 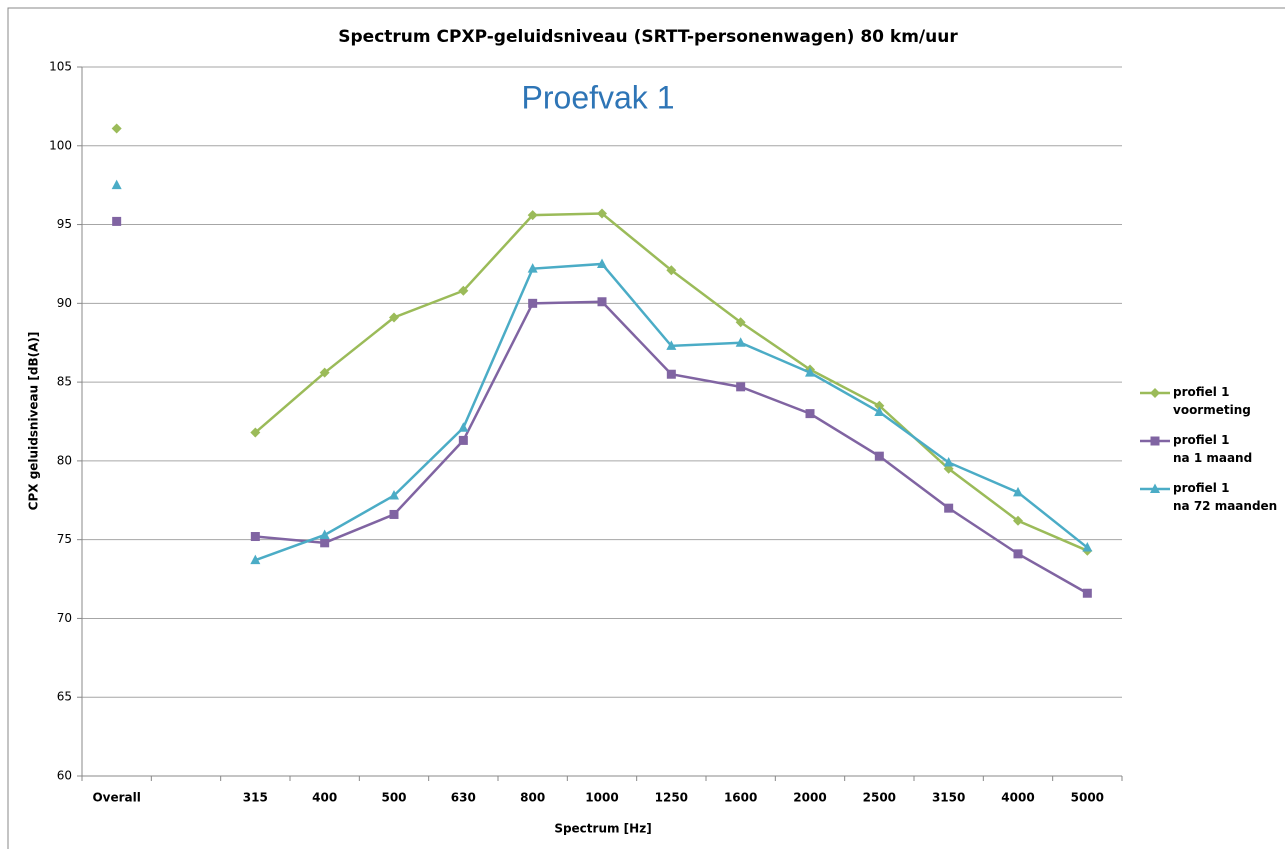 I want to click on x-tick-label: 1600, so click(x=740, y=798).